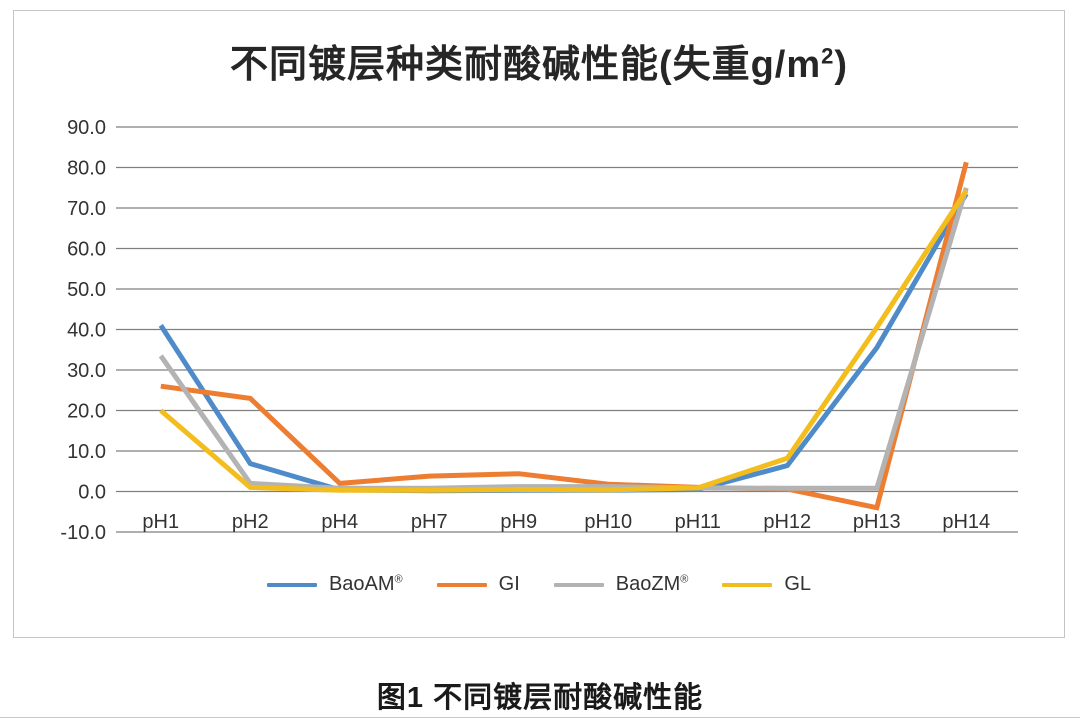  I want to click on x-axis-category-label-pH4: pH4, so click(339, 522).